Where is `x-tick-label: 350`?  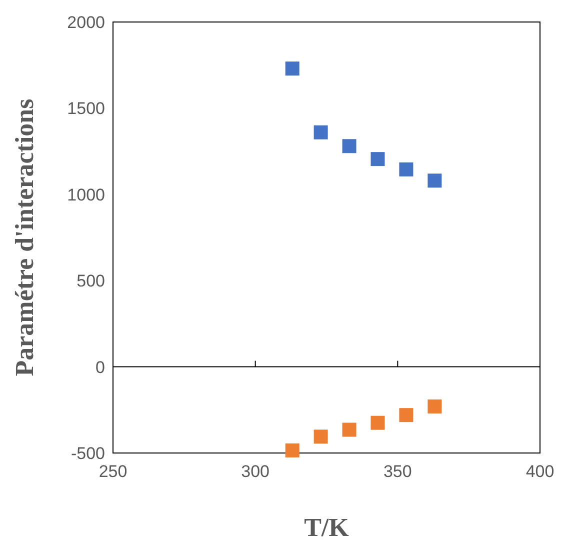
x-tick-label: 350 is located at coordinates (397, 471).